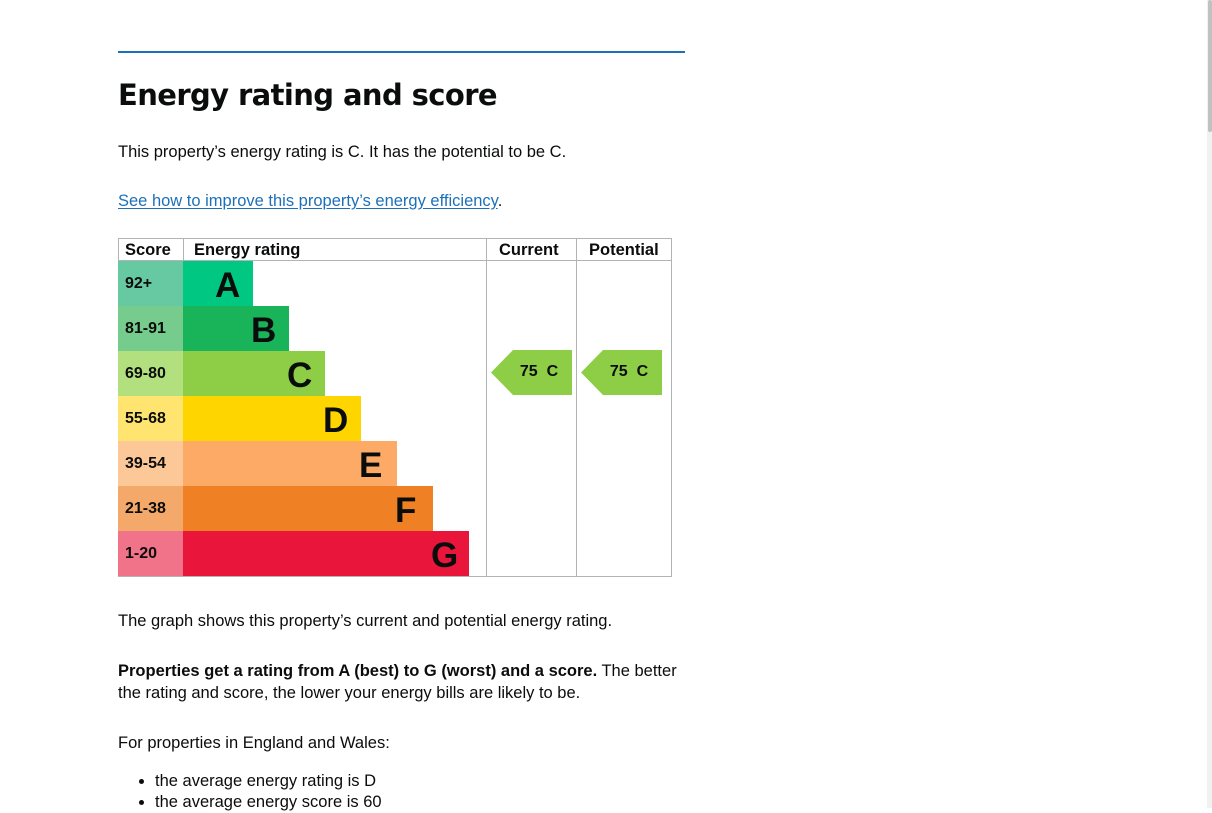 The image size is (1212, 813). What do you see at coordinates (671, 407) in the screenshot?
I see `graph-right-border` at bounding box center [671, 407].